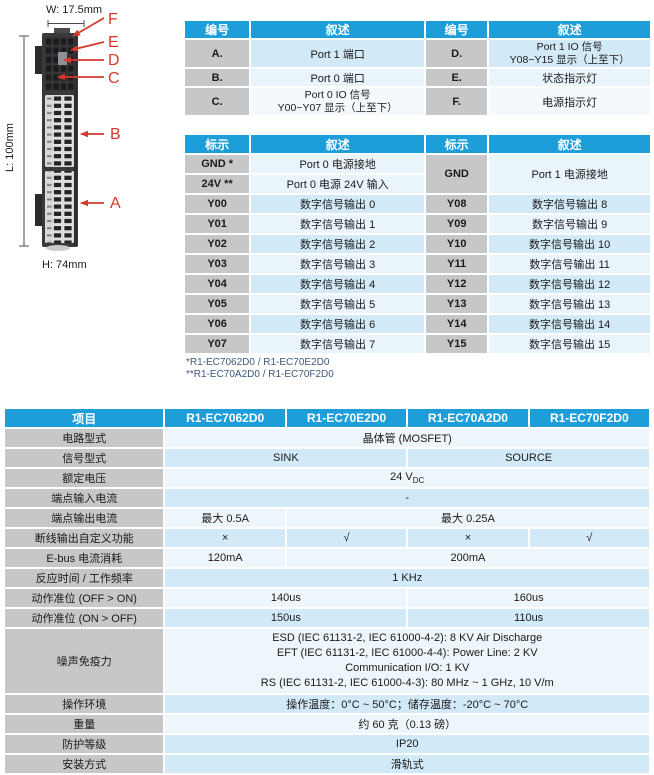  I want to click on signal-desc-cell: Port 0 电源 24V 输入, so click(338, 184).